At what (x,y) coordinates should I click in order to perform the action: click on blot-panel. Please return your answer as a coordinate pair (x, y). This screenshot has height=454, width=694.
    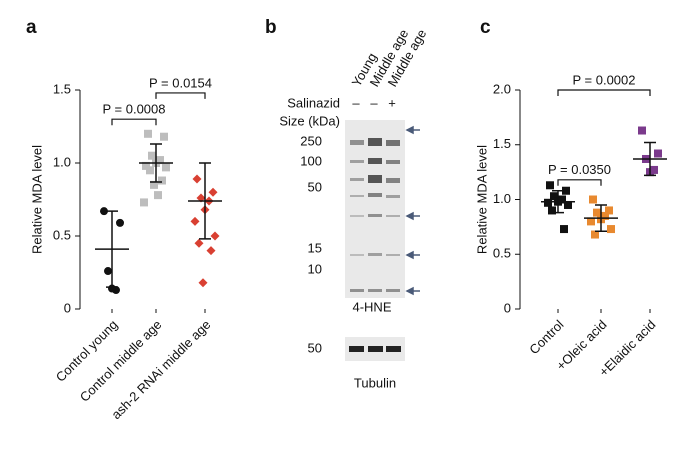
    Looking at the image, I should click on (382, 240).